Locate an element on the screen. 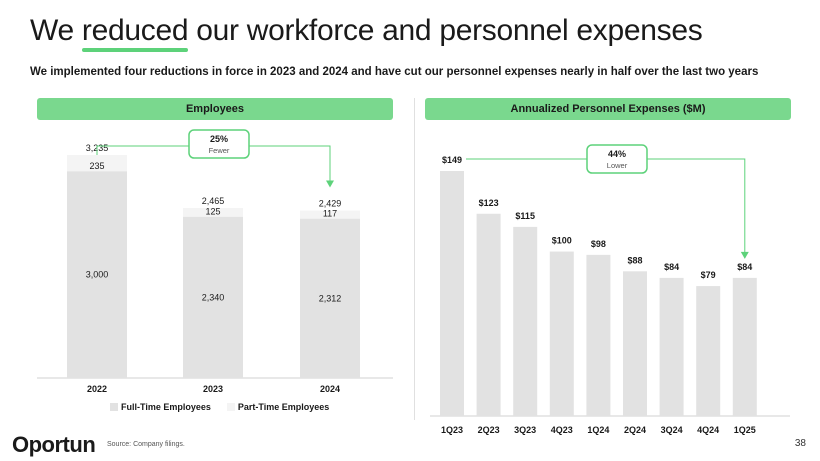  label-expense-2Q23: $123 is located at coordinates (489, 203).